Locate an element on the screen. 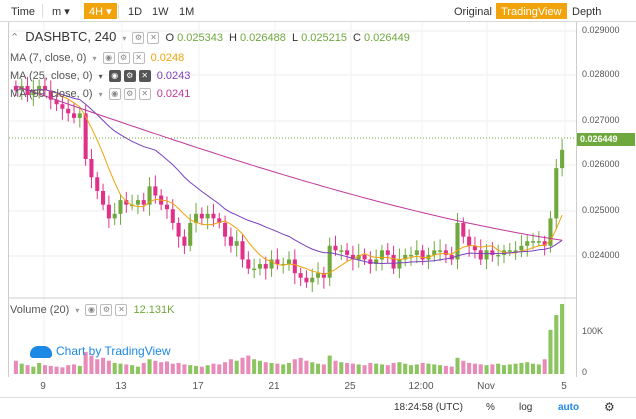  ma7-value: 0.0248 is located at coordinates (167, 58).